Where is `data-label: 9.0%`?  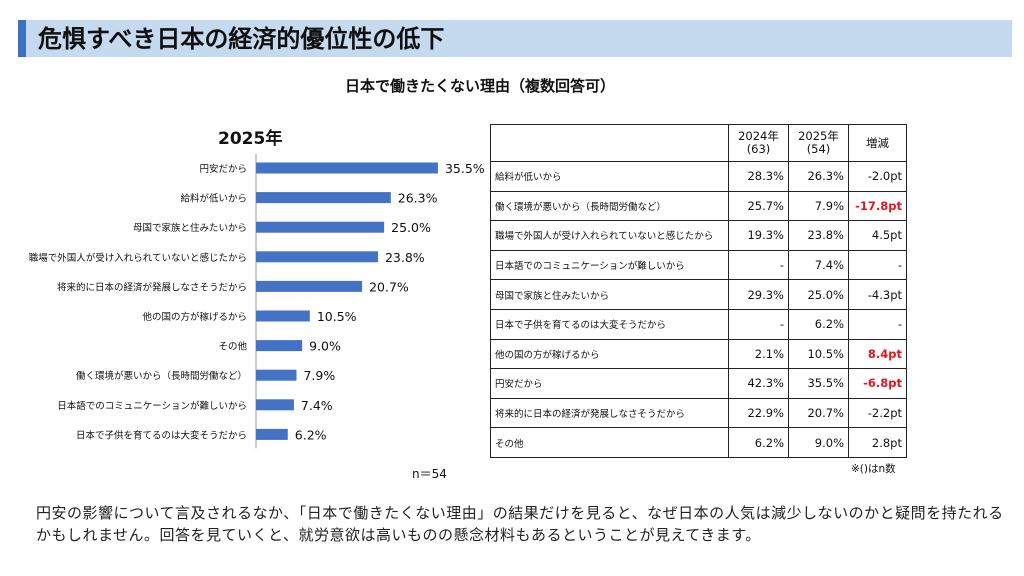
data-label: 9.0% is located at coordinates (325, 346).